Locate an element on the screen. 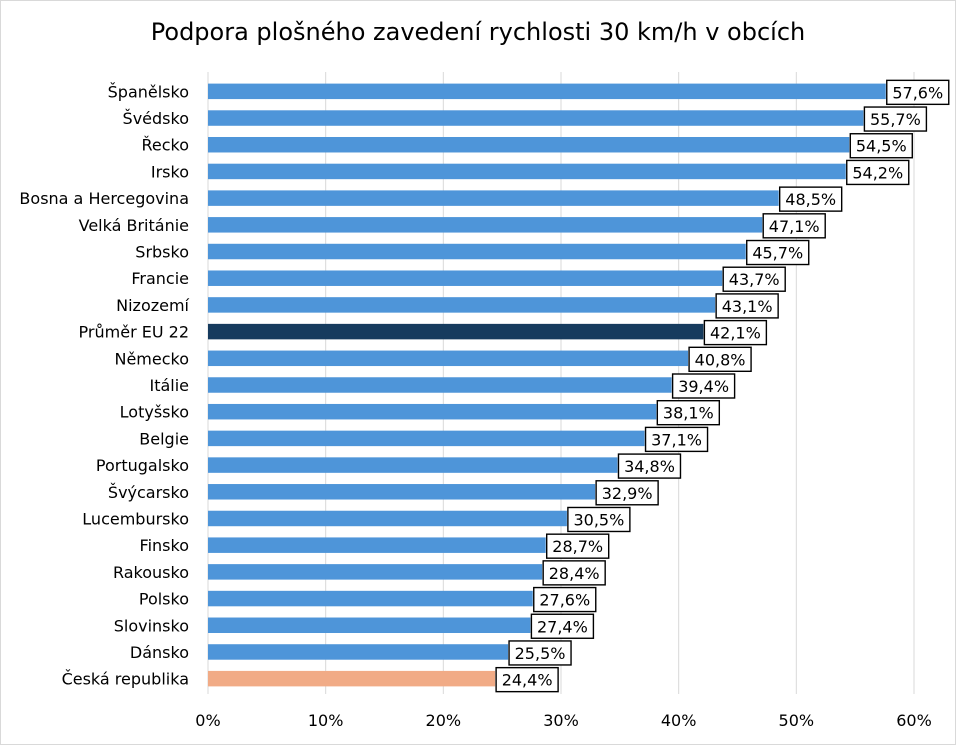  category-label: Česká republika is located at coordinates (125, 679).